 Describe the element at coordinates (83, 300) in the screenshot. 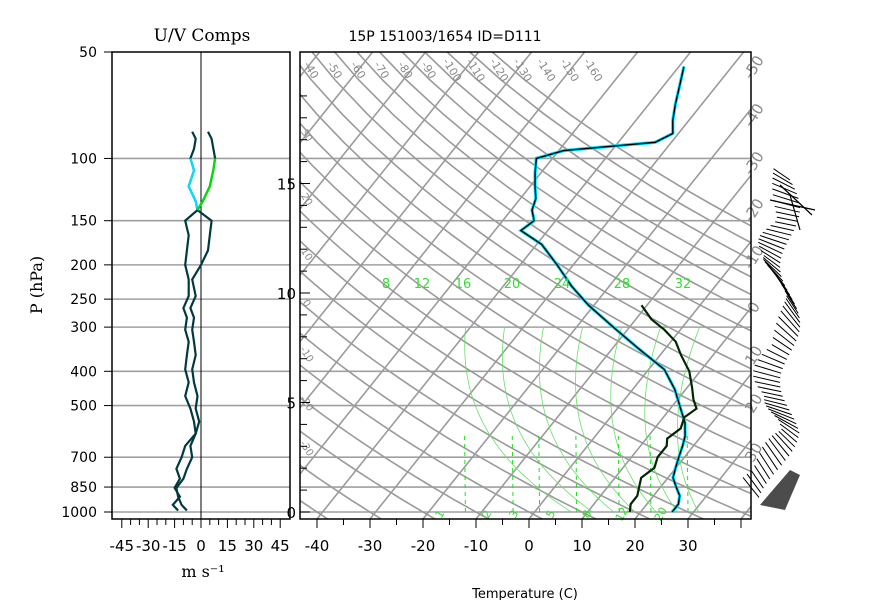

I see `uv-ytick-label: 250` at that location.